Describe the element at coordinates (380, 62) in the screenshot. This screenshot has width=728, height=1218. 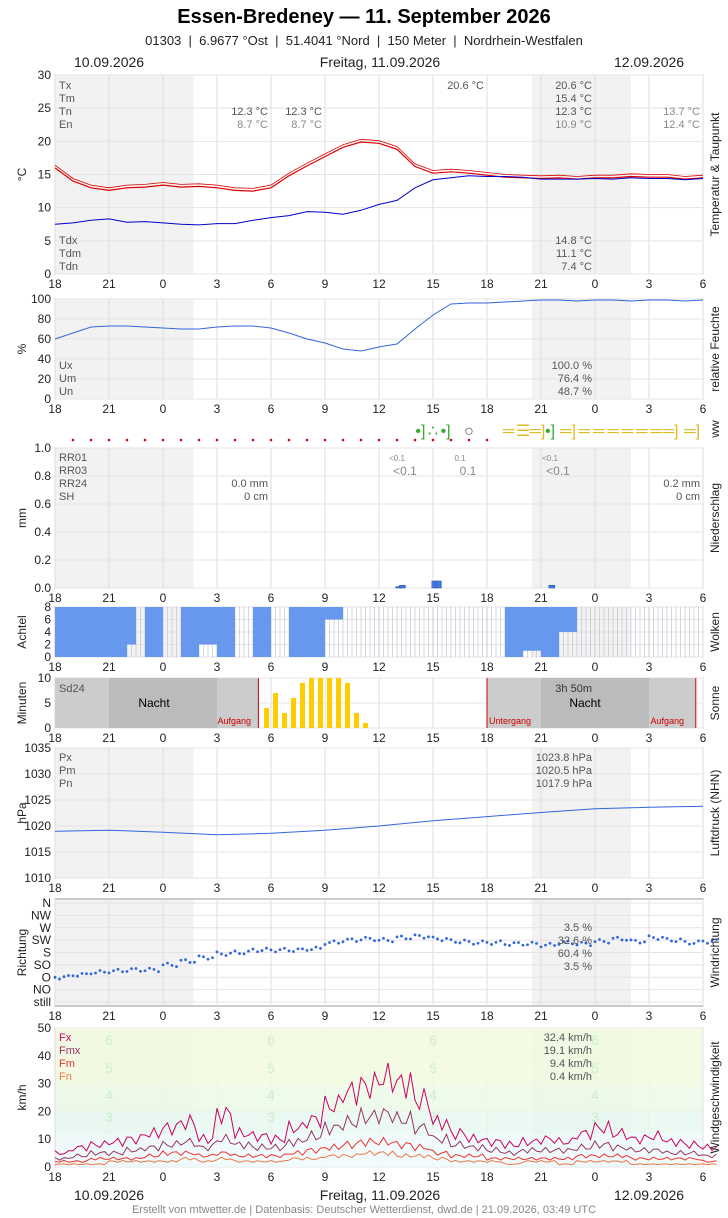
I see `date-center: Freitag, 11.09.2026` at that location.